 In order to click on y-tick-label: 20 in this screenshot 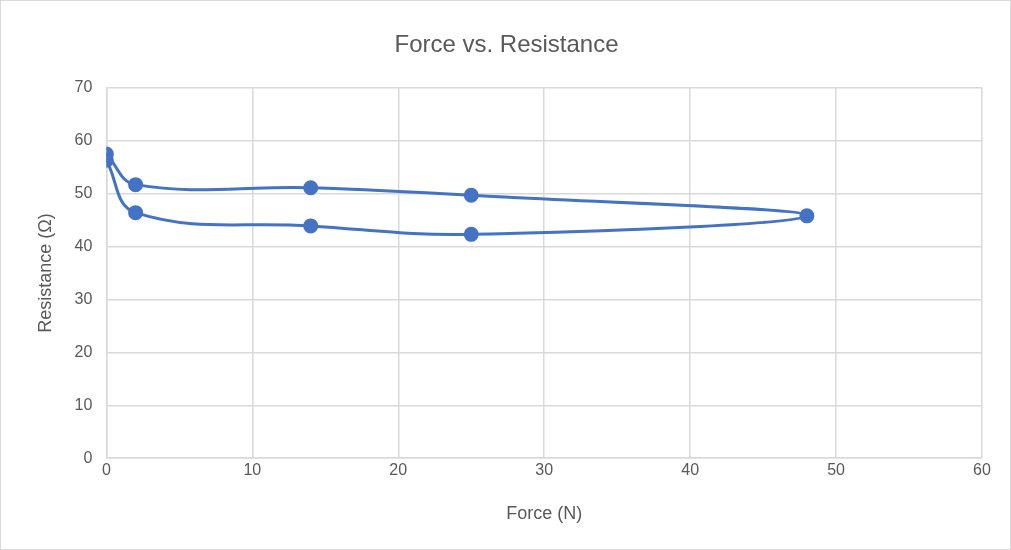, I will do `click(83, 351)`.